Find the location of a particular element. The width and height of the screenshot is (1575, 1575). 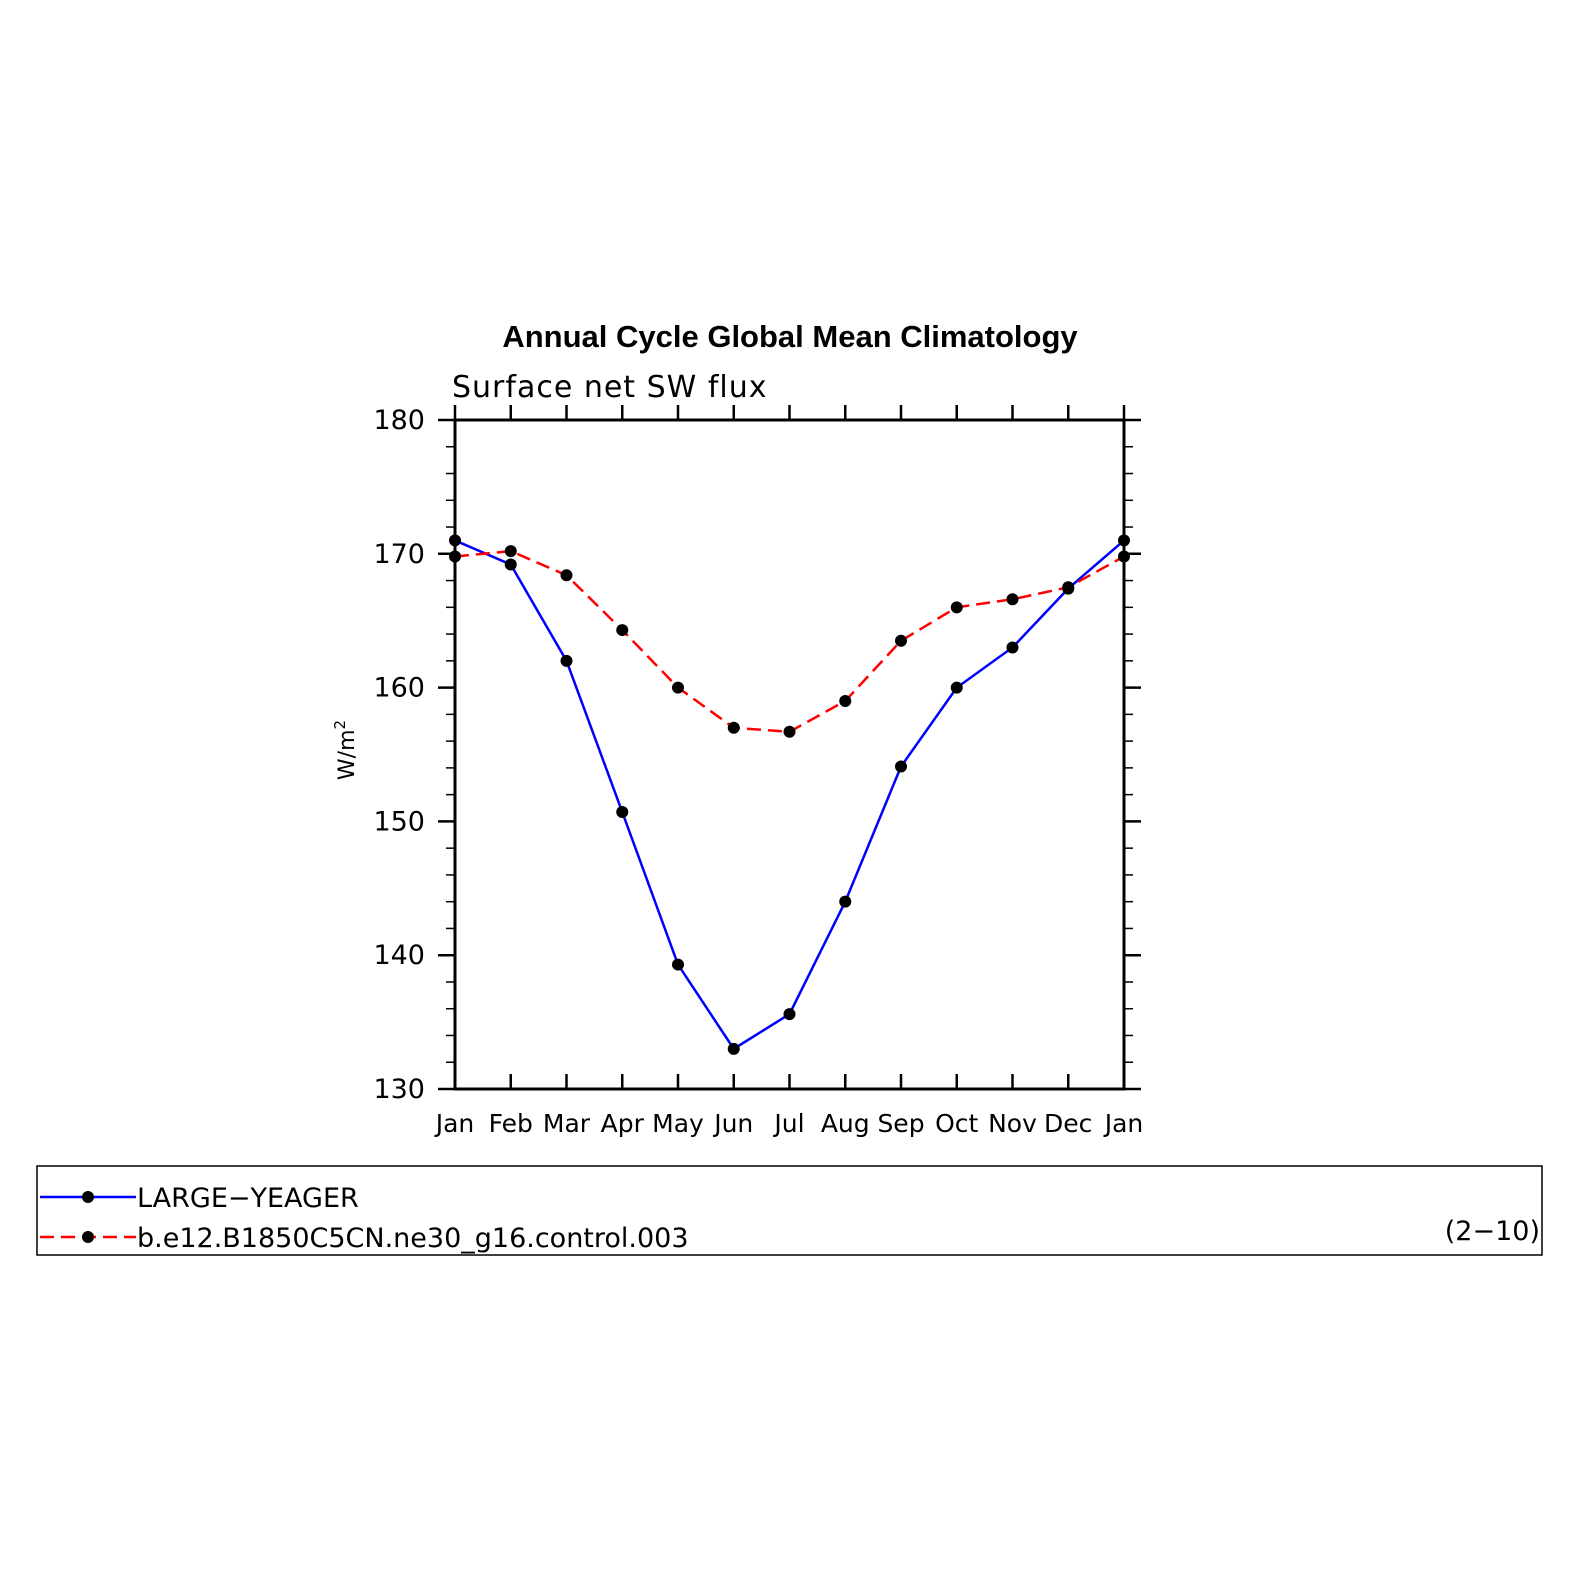

y-axis-label: W/m2 is located at coordinates (345, 750).